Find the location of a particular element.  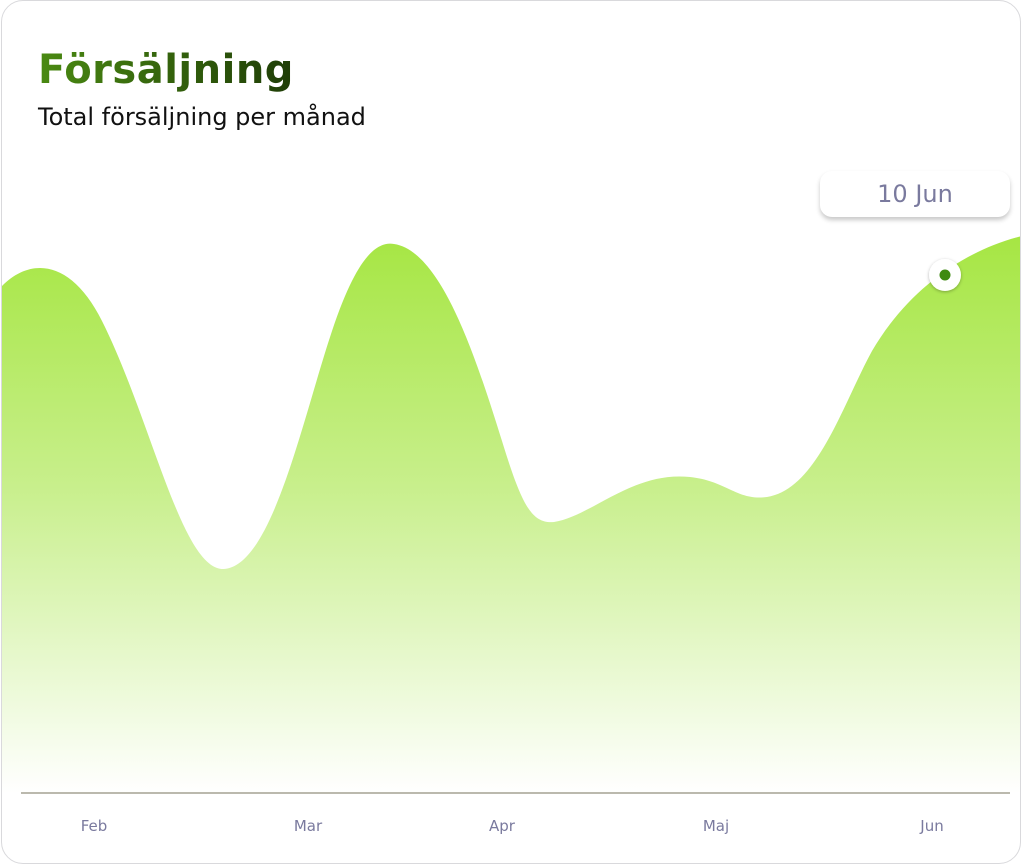

highlight-dot is located at coordinates (945, 275).